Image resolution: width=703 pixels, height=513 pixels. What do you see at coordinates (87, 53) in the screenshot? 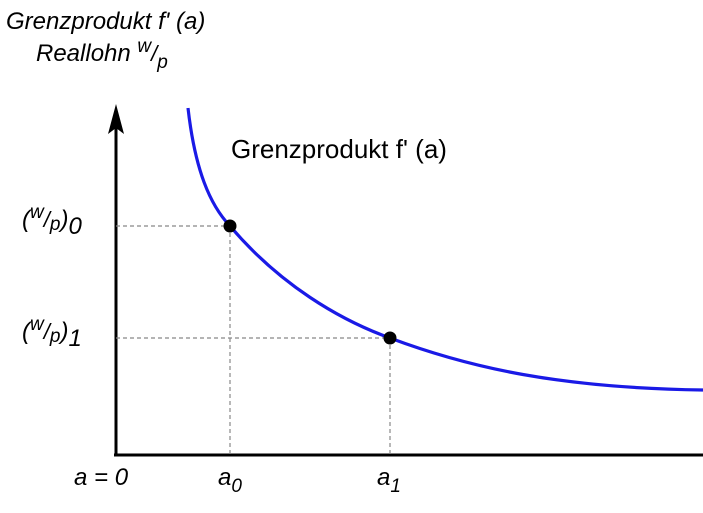
I see `y-axis-title-prefix: Reallohn` at bounding box center [87, 53].